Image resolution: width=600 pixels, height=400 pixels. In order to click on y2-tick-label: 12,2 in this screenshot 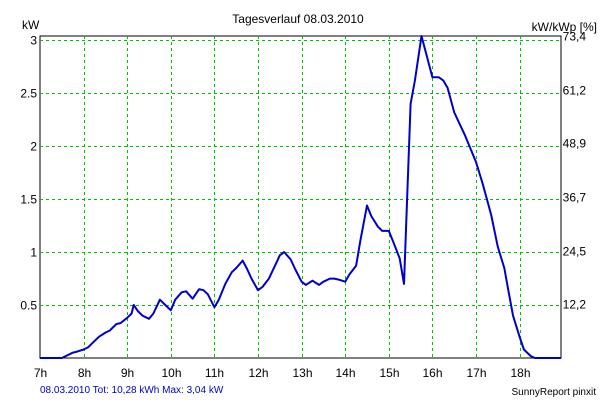, I will do `click(575, 305)`.